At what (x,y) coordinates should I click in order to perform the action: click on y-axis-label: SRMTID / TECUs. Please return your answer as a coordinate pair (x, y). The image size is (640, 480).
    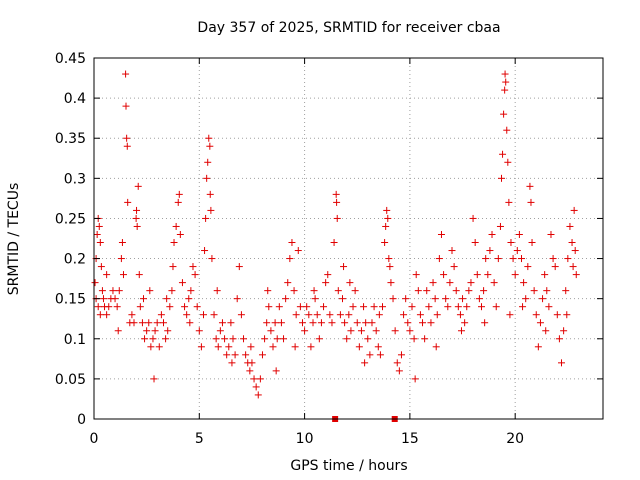
    Looking at the image, I should click on (14, 239).